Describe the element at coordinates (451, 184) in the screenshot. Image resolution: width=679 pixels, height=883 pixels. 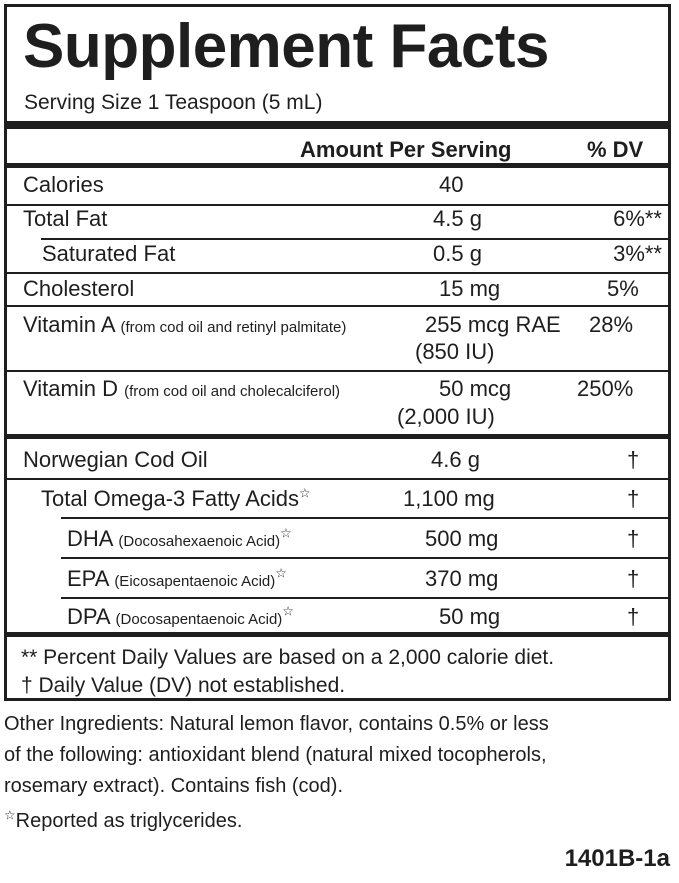
I see `nutrient-amount: 40` at that location.